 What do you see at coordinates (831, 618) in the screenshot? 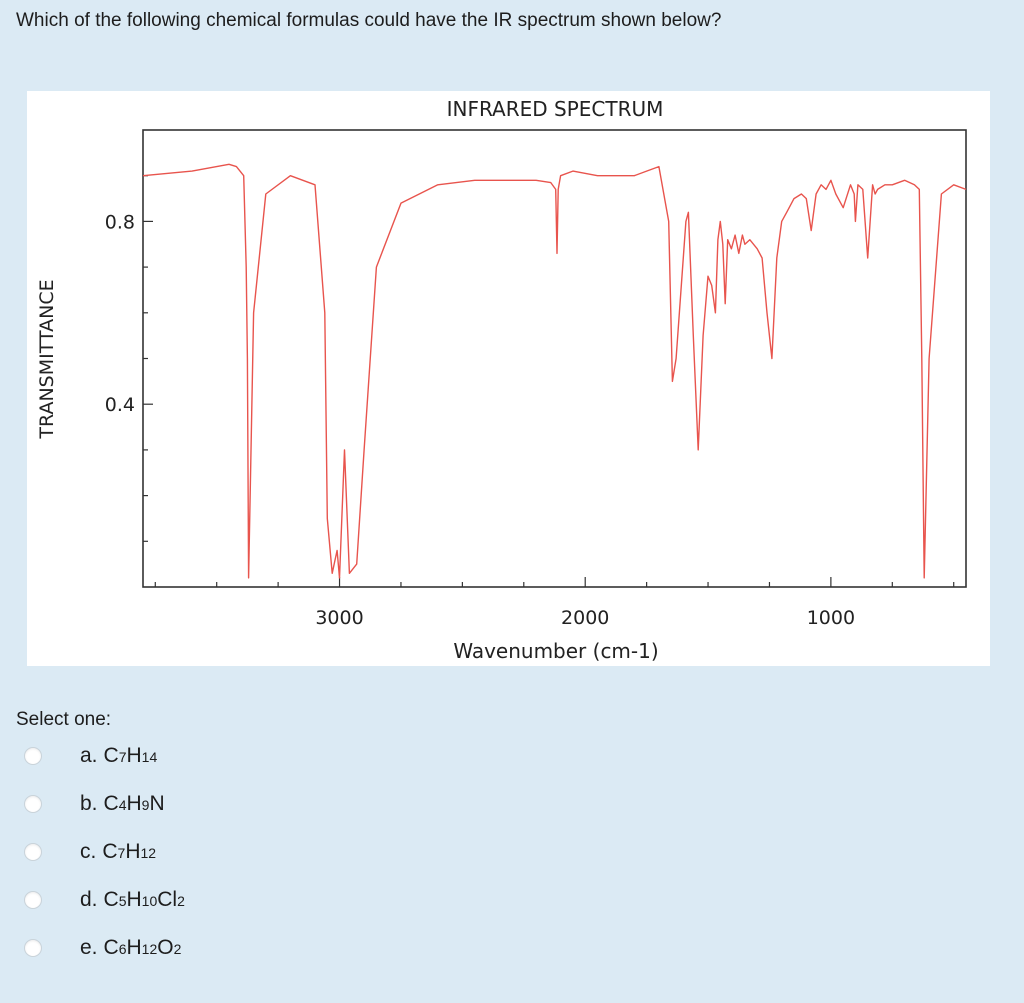
I see `x-tick-label: 1000` at bounding box center [831, 618].